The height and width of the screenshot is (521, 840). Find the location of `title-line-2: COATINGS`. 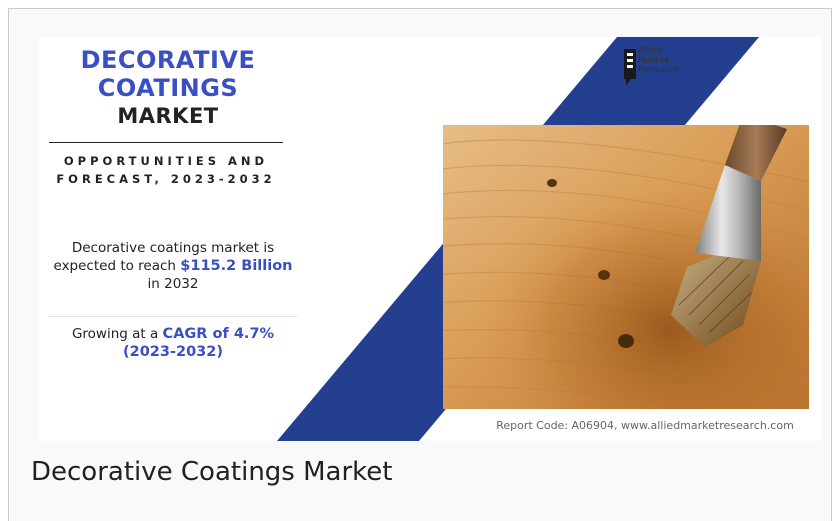

title-line-2: COATINGS is located at coordinates (168, 88).